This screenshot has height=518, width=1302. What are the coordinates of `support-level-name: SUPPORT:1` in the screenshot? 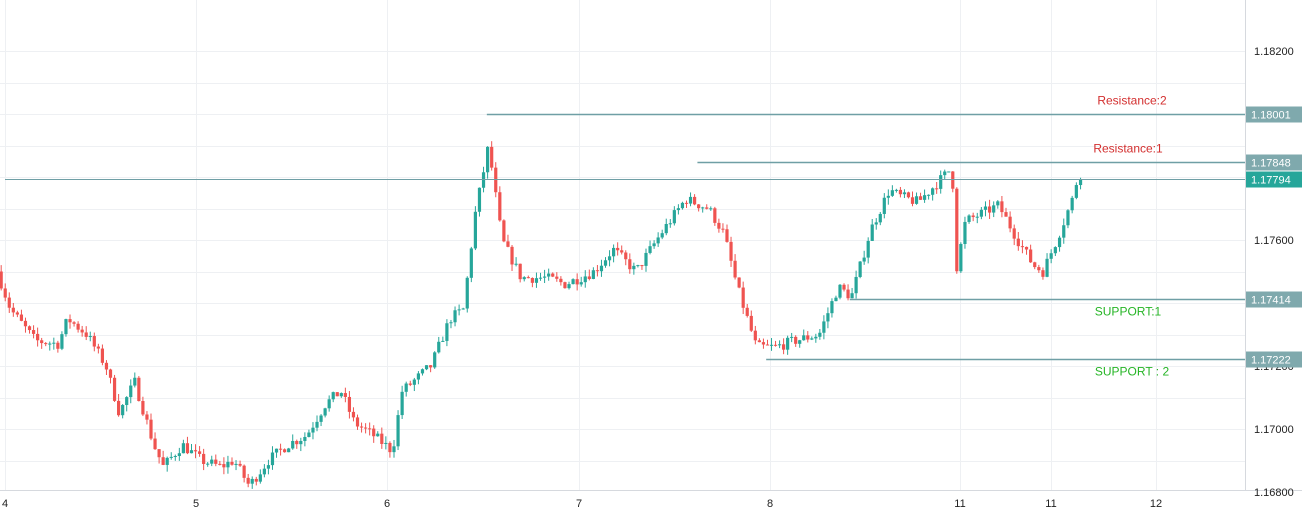 It's located at (1128, 312).